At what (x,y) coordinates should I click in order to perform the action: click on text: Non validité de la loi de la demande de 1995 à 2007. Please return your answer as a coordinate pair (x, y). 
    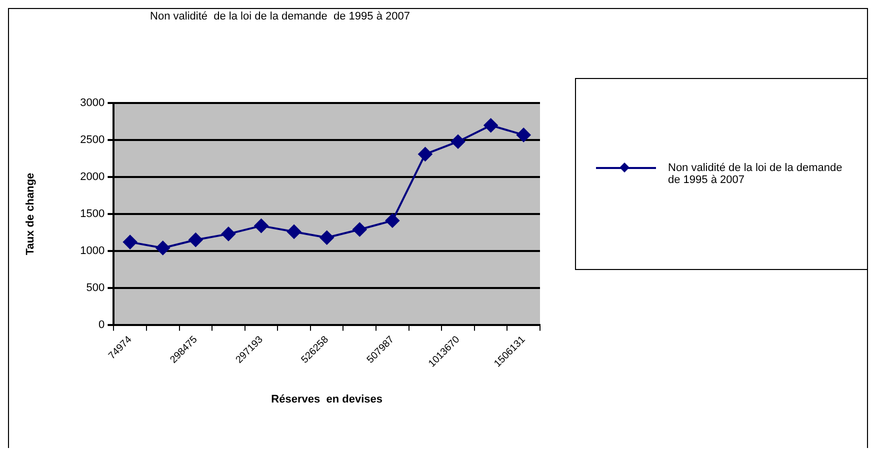
    Looking at the image, I should click on (756, 174).